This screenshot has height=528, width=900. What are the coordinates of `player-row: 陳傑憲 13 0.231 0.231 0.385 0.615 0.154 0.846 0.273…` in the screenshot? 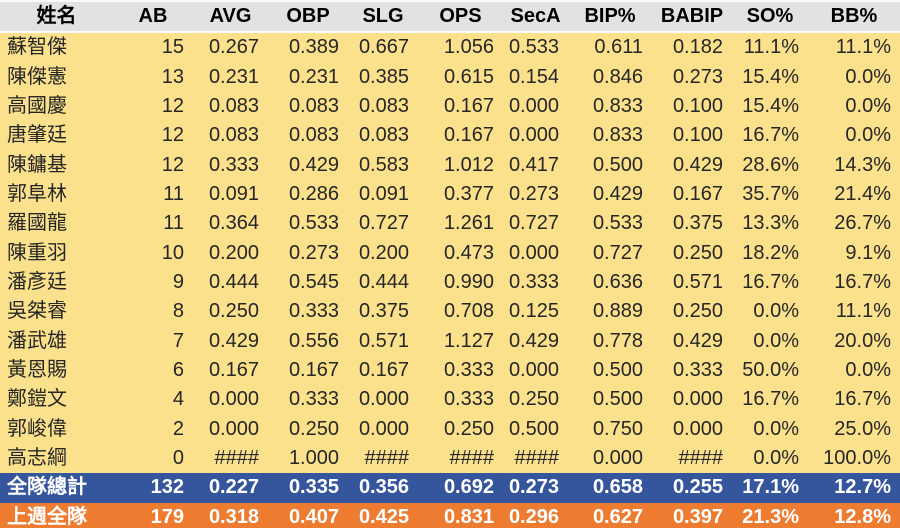 It's located at (450, 77).